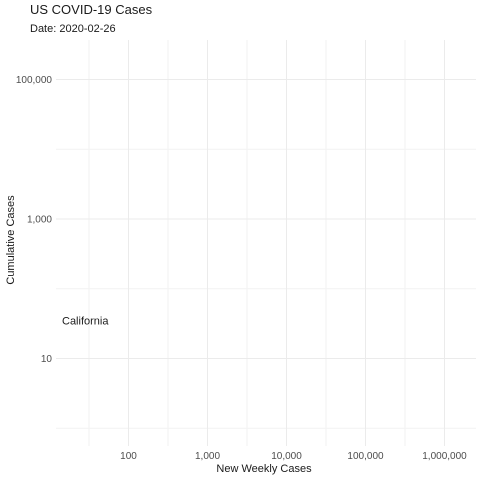  Describe the element at coordinates (286, 456) in the screenshot. I see `x-tick-label: 10,000` at that location.